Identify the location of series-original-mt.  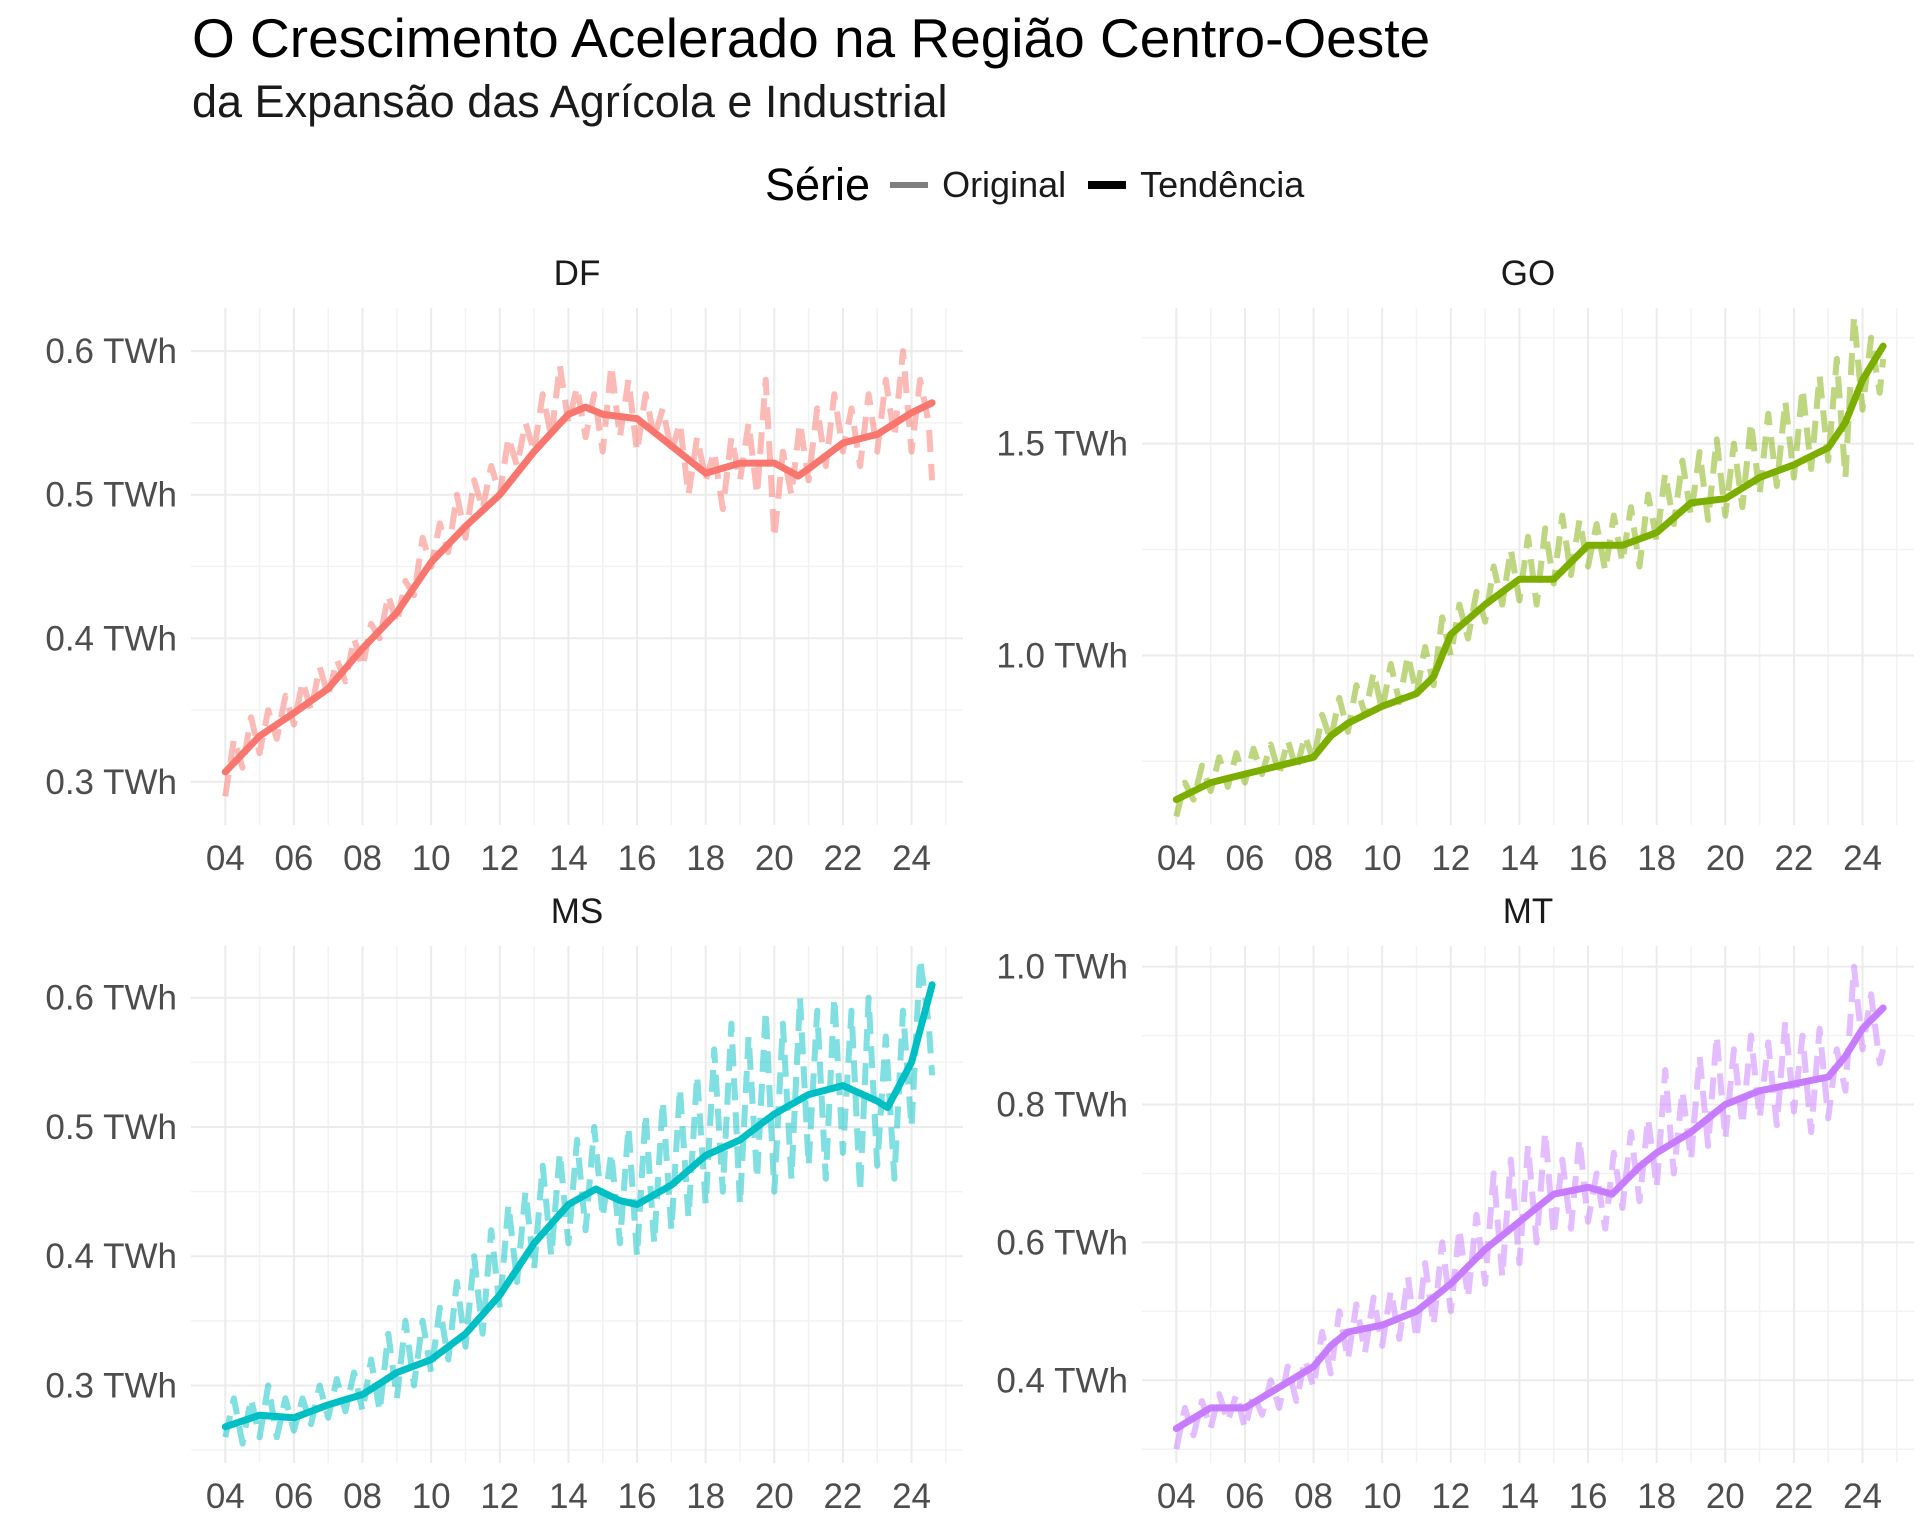
(1530, 1206).